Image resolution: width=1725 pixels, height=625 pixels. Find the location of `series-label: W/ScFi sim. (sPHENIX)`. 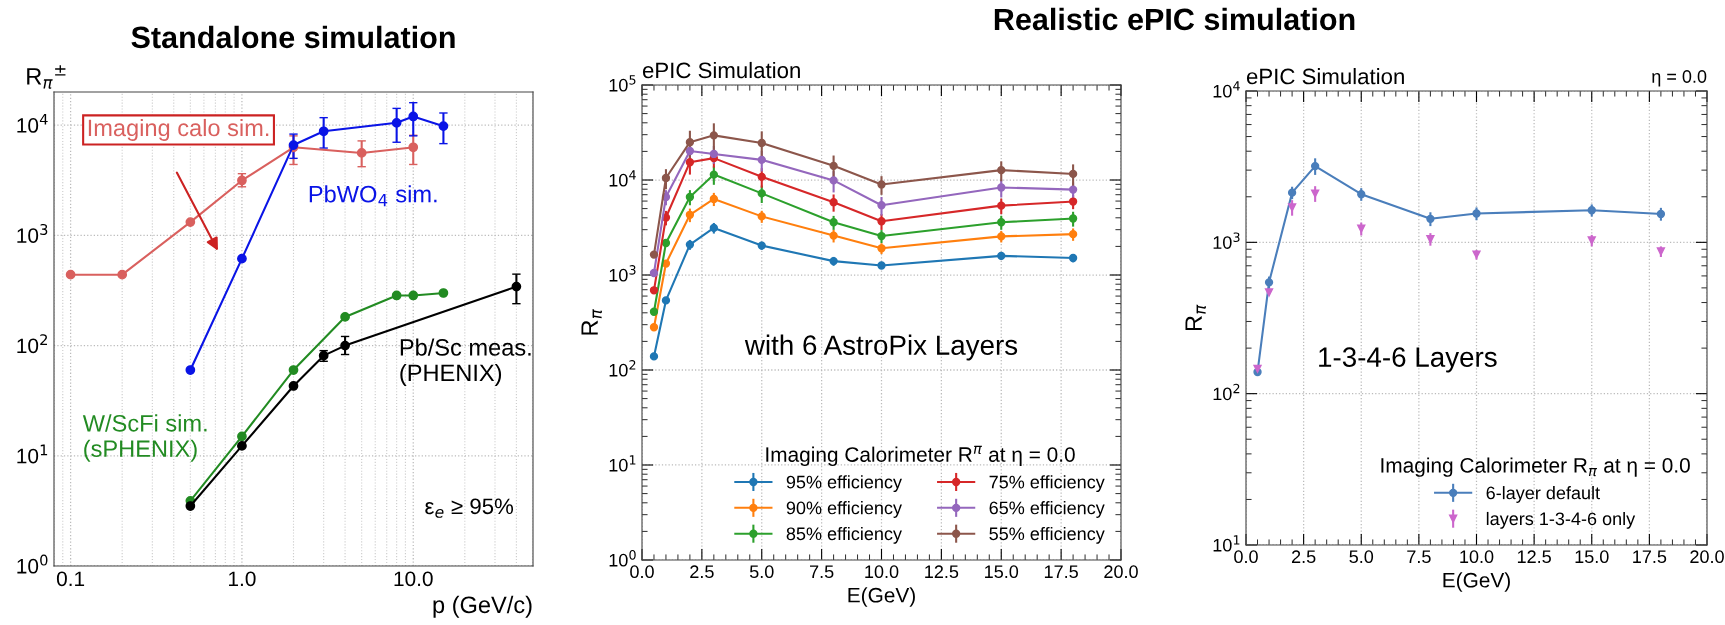

series-label: W/ScFi sim. (sPHENIX) is located at coordinates (144, 438).